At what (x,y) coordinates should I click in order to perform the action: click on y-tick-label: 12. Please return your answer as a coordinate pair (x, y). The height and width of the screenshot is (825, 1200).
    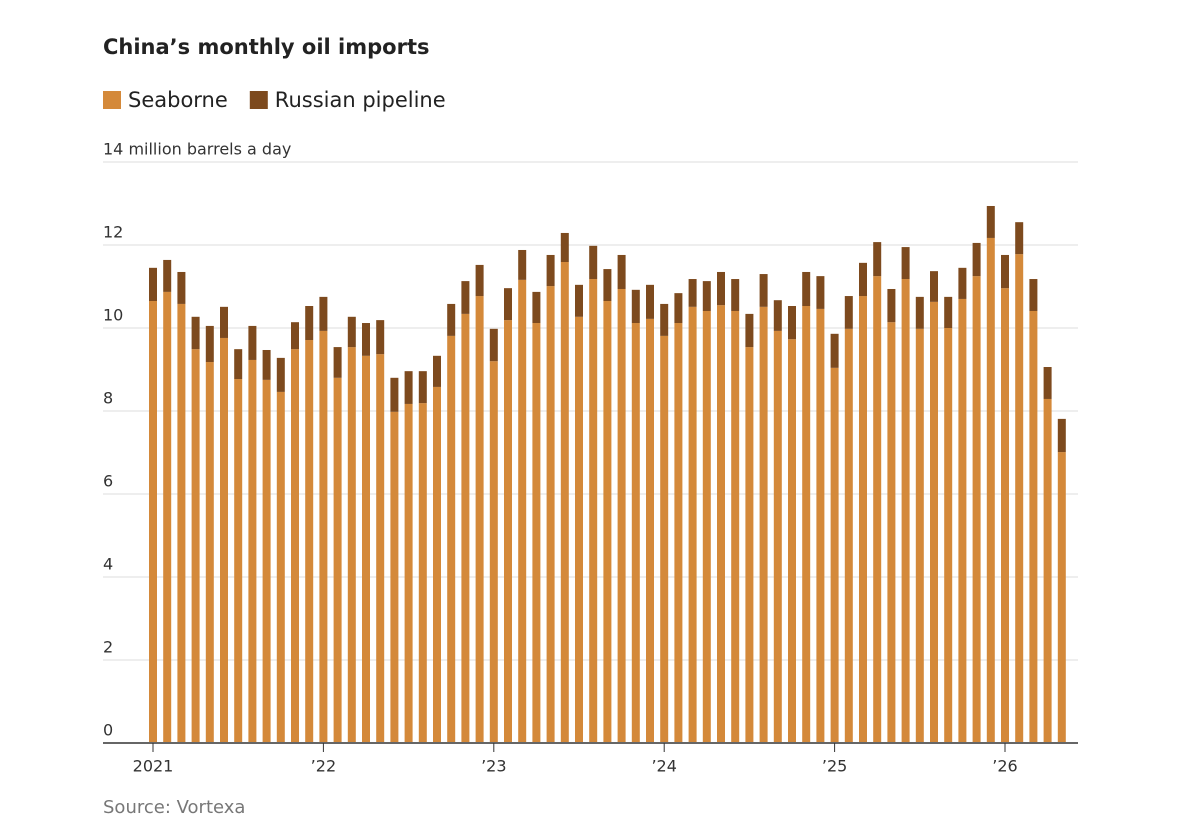
    Looking at the image, I should click on (113, 232).